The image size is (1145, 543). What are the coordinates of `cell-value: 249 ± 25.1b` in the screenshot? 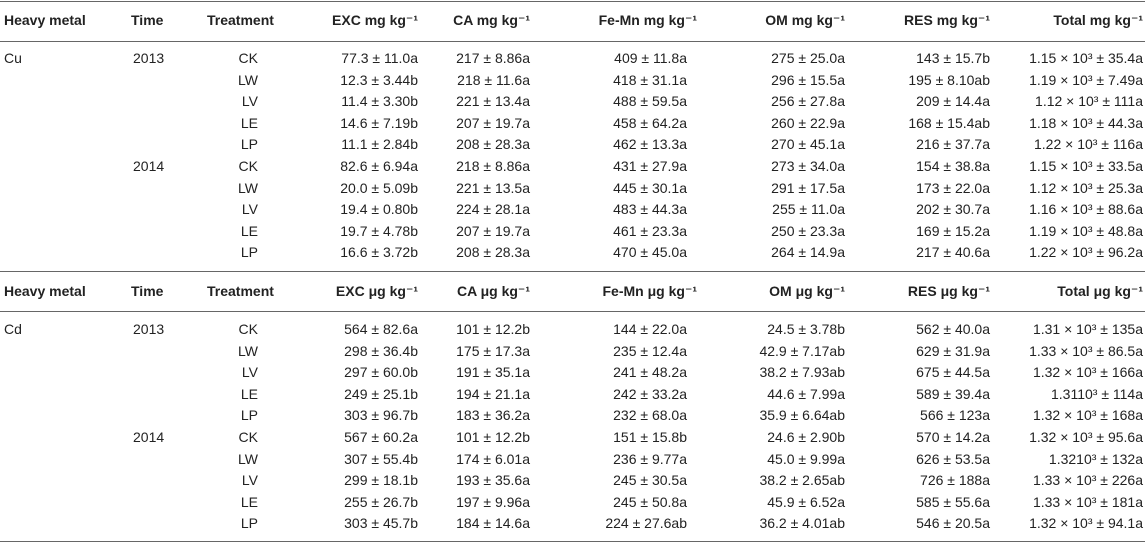 It's located at (381, 393).